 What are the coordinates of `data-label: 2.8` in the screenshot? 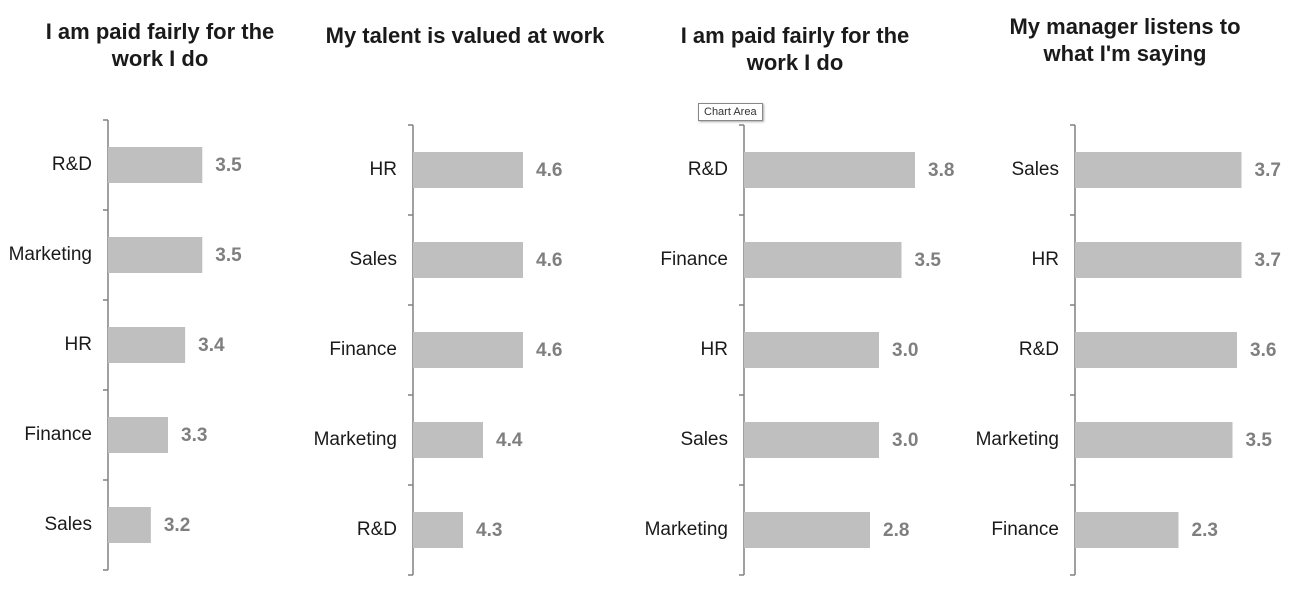 It's located at (896, 530).